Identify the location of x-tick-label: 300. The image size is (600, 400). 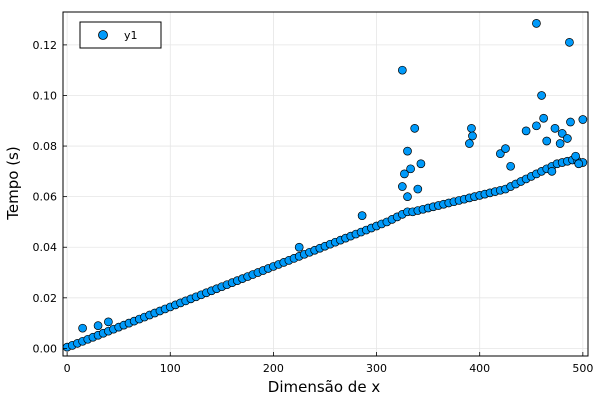
(376, 368).